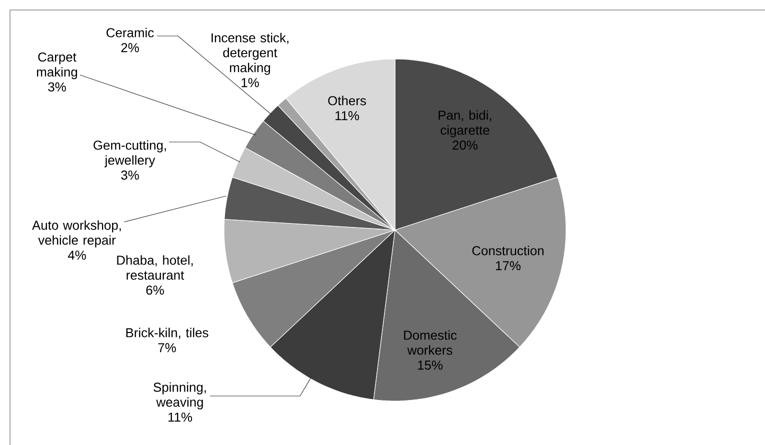 The height and width of the screenshot is (445, 765). Describe the element at coordinates (130, 154) in the screenshot. I see `slice-label: Gem-cutting, jewellery` at that location.